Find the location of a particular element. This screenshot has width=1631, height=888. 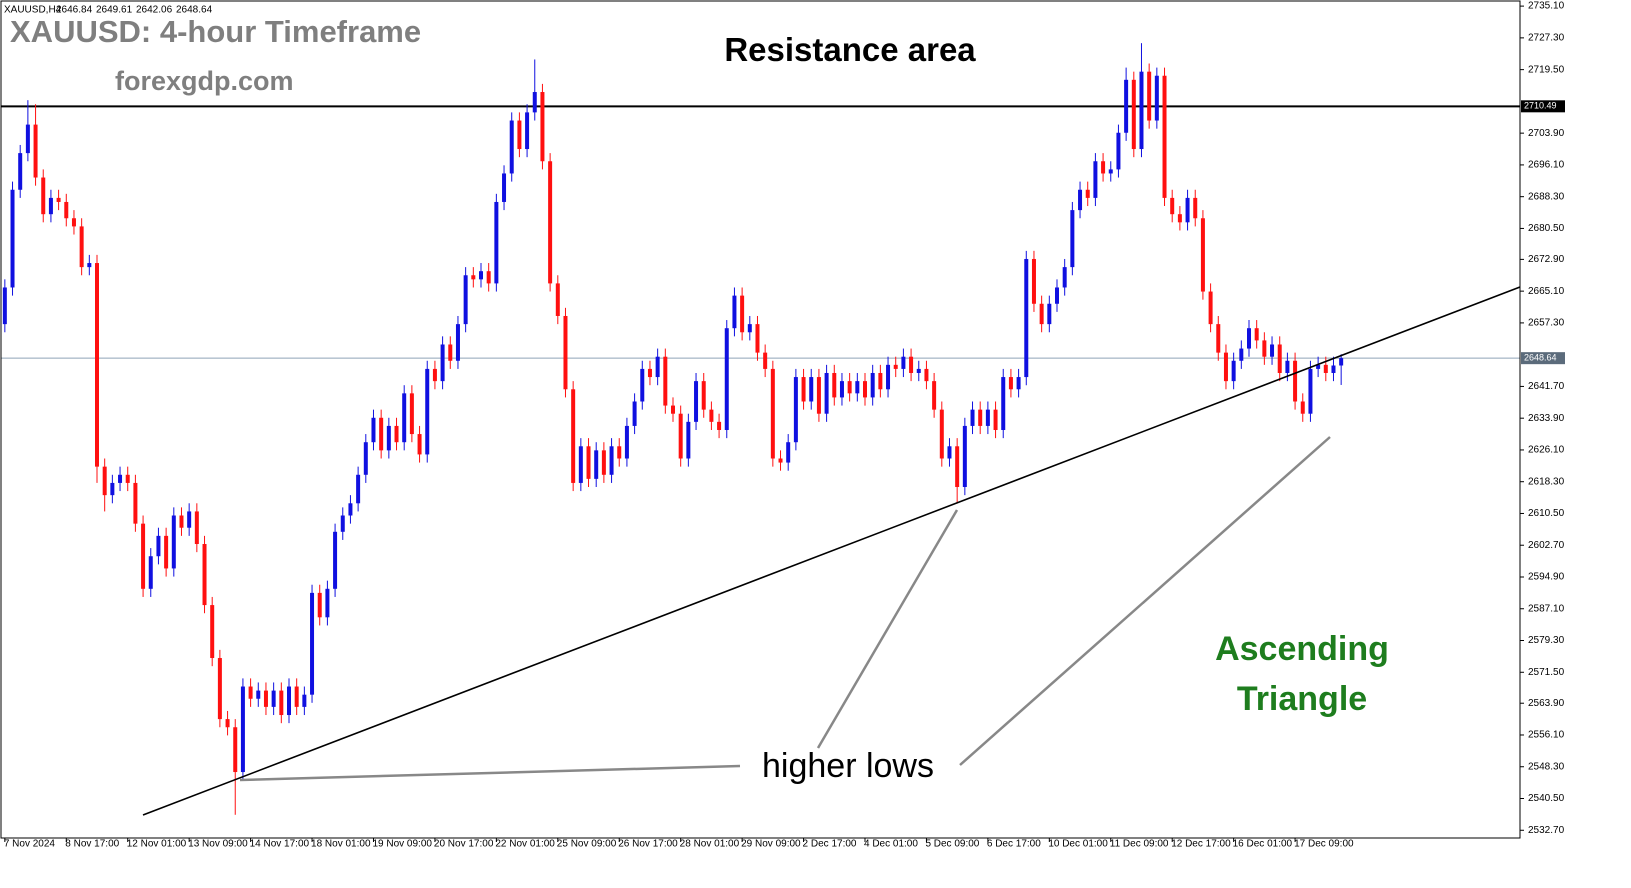

y-tick-label: 2688.30 is located at coordinates (1546, 196).